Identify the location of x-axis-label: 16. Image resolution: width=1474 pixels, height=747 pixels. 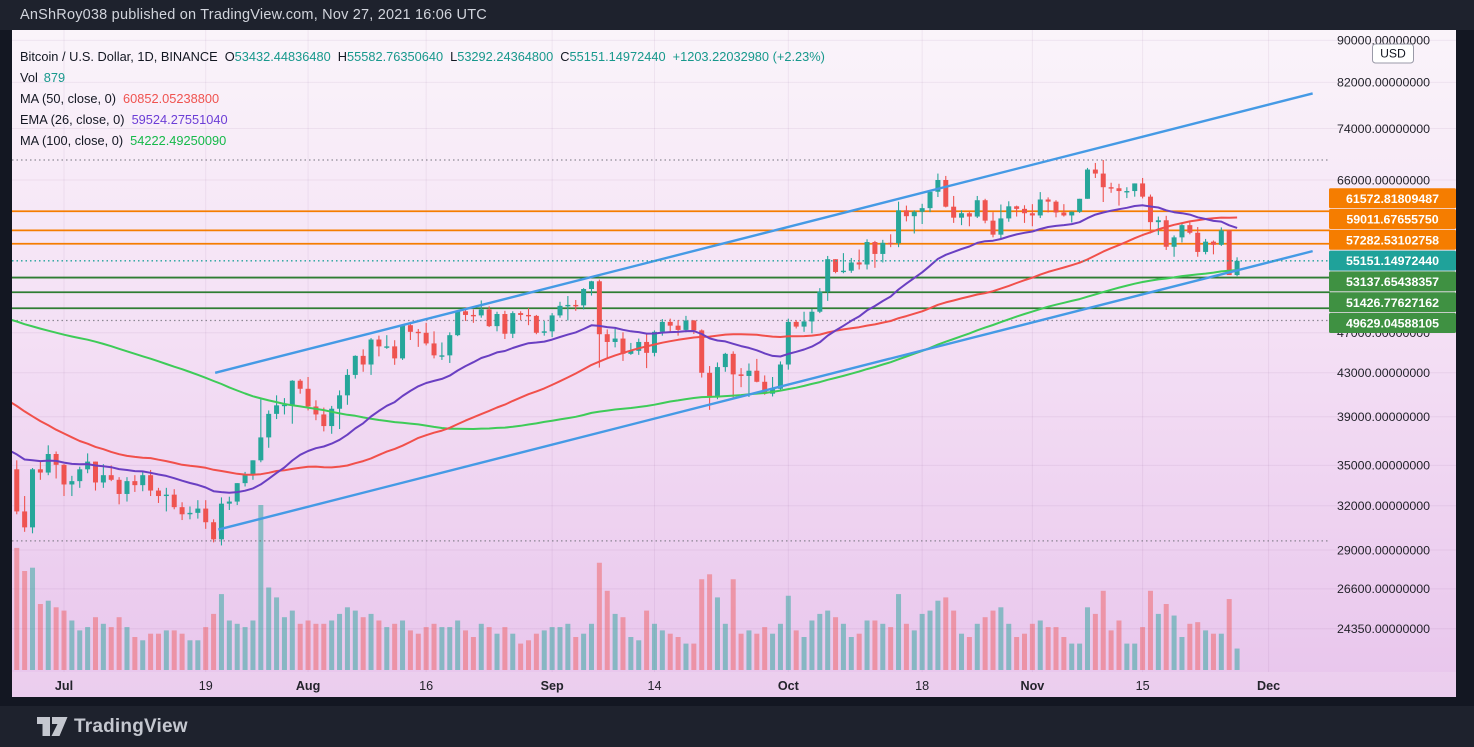
(426, 686).